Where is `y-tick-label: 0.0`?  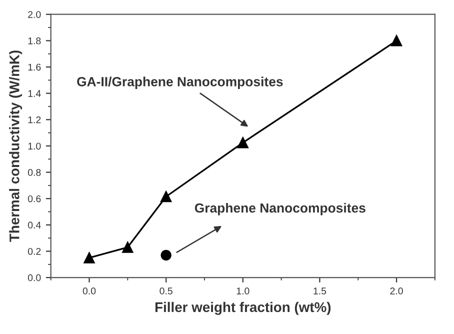
y-tick-label: 0.0 is located at coordinates (34, 278).